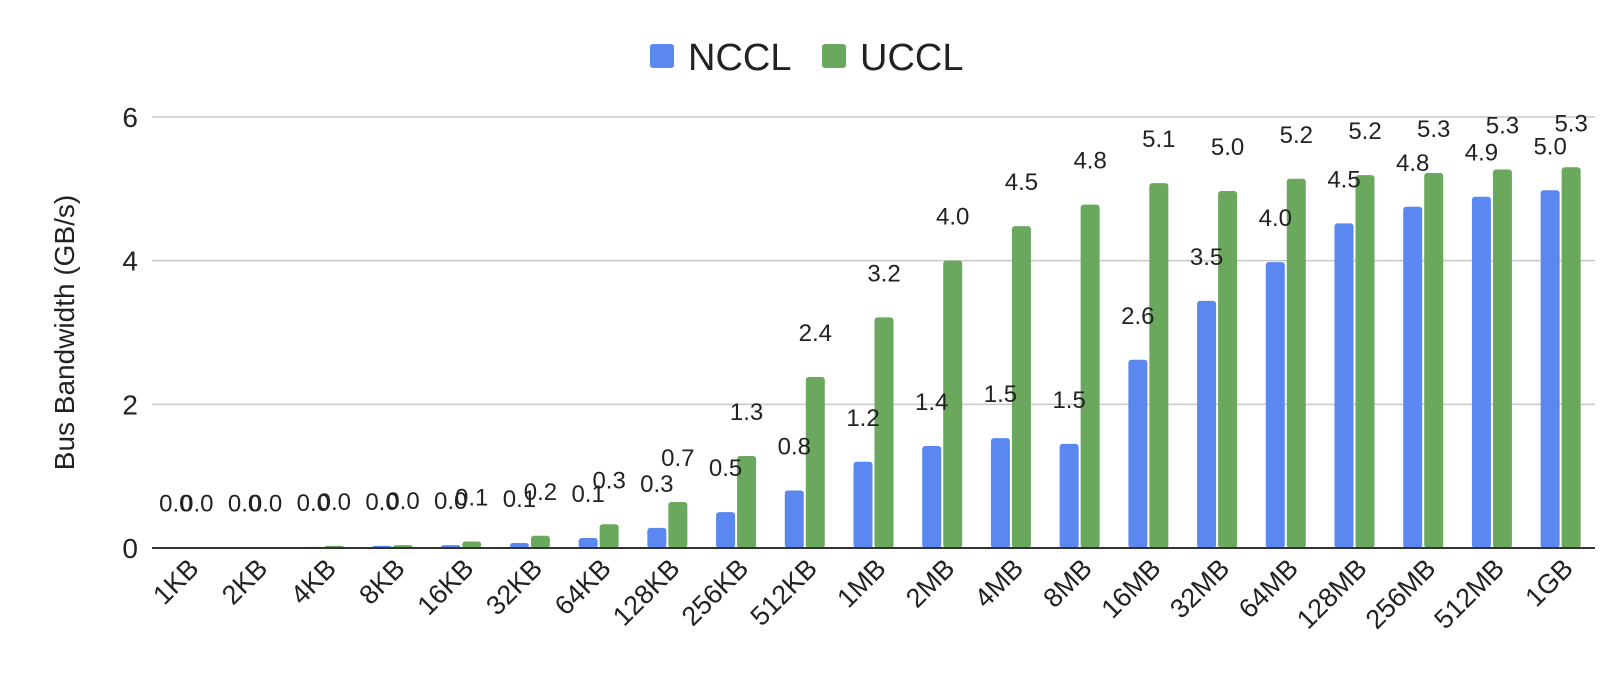  I want to click on bar-uccl-512MB, so click(1502, 358).